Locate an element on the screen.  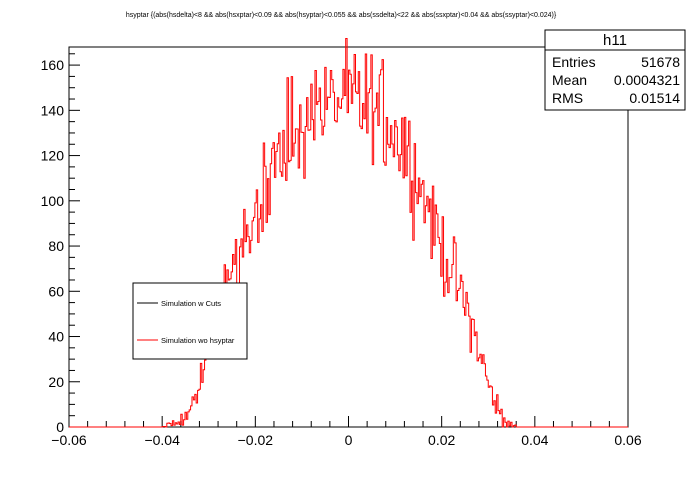
y-tick-label: 120 is located at coordinates (53, 156).